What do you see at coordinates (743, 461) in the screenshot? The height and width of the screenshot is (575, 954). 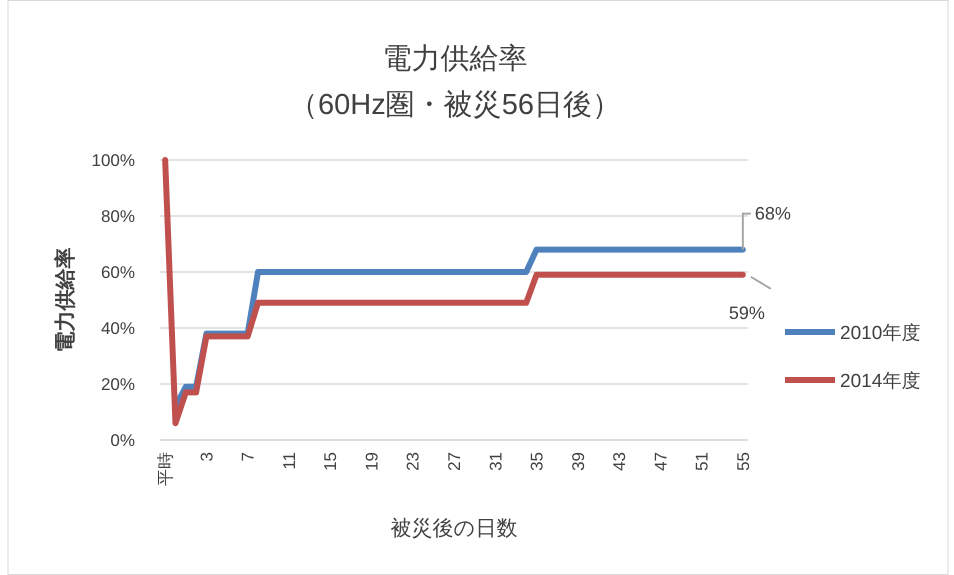 I see `x-tick-label: 55` at bounding box center [743, 461].